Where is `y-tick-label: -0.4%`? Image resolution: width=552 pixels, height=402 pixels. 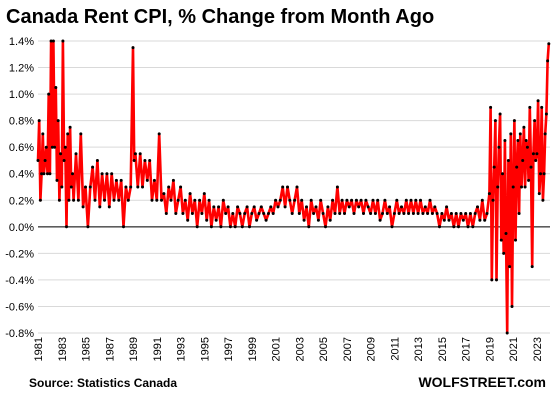
y-tick-label: -0.4% is located at coordinates (19, 281).